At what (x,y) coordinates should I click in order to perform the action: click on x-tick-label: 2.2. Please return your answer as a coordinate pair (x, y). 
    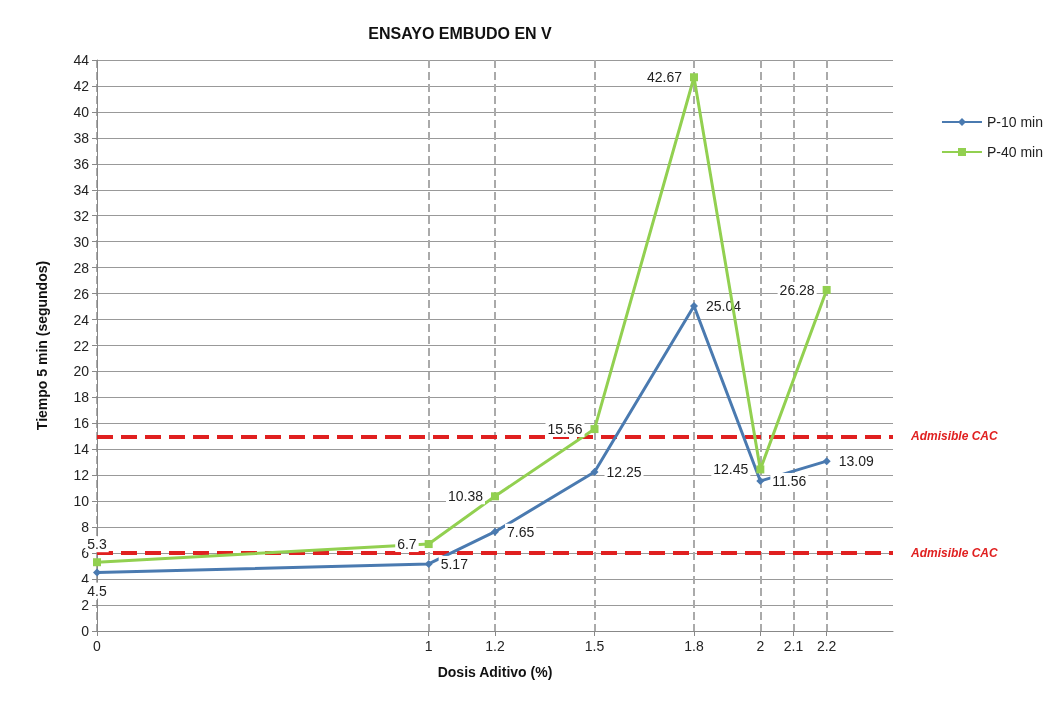
    Looking at the image, I should click on (826, 646).